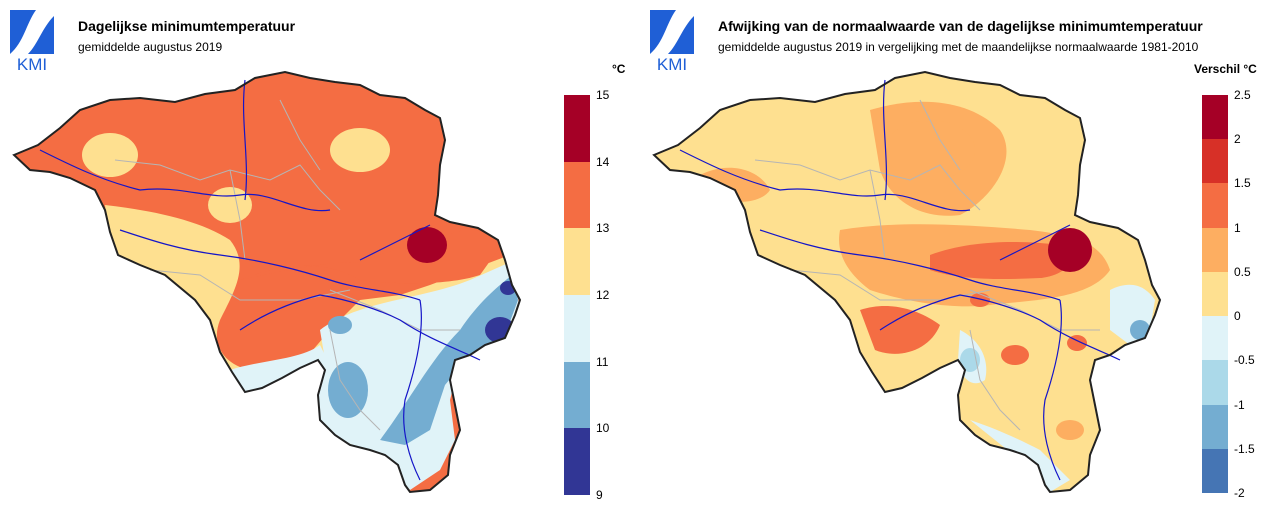  I want to click on legend-tick-label: 0.5, so click(1242, 271).